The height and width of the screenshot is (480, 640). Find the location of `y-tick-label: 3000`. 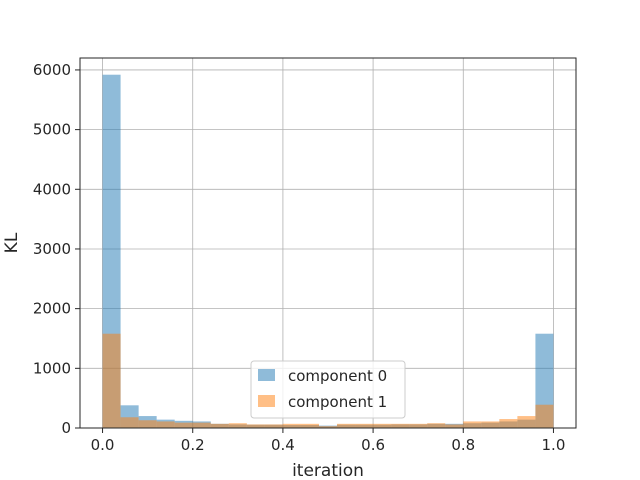

y-tick-label: 3000 is located at coordinates (52, 249).